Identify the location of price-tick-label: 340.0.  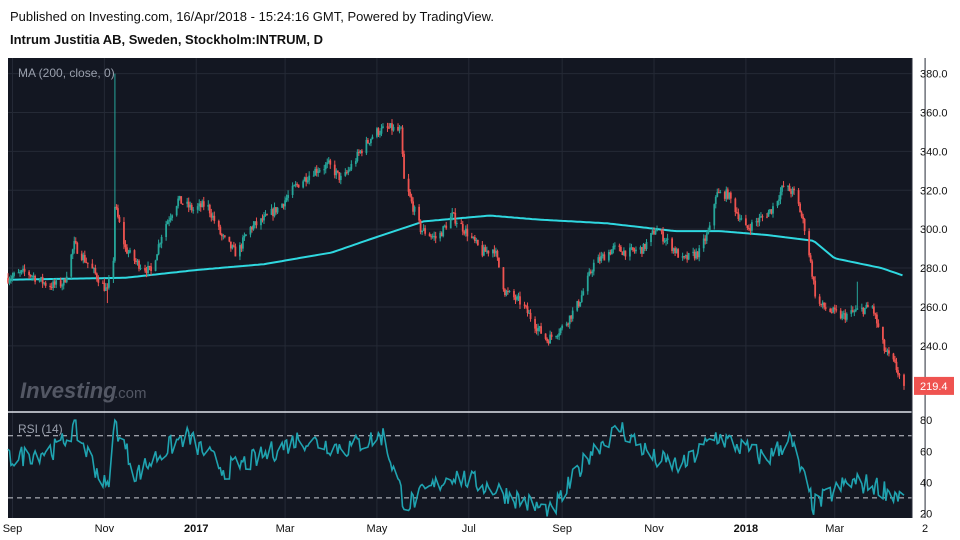
(934, 152).